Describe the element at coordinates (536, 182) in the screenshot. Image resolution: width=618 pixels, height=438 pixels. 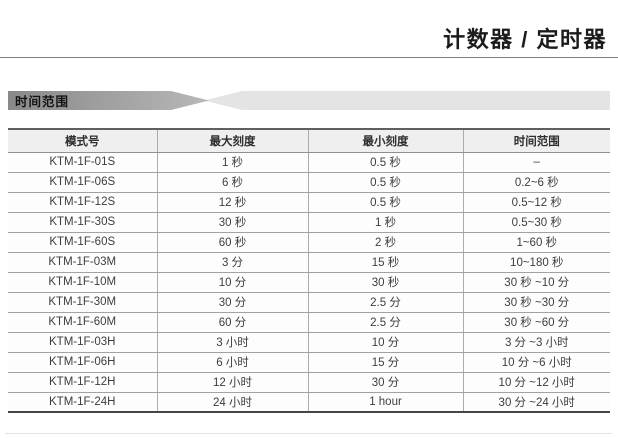
I see `cell-time-range: 0.2~6 秒` at that location.